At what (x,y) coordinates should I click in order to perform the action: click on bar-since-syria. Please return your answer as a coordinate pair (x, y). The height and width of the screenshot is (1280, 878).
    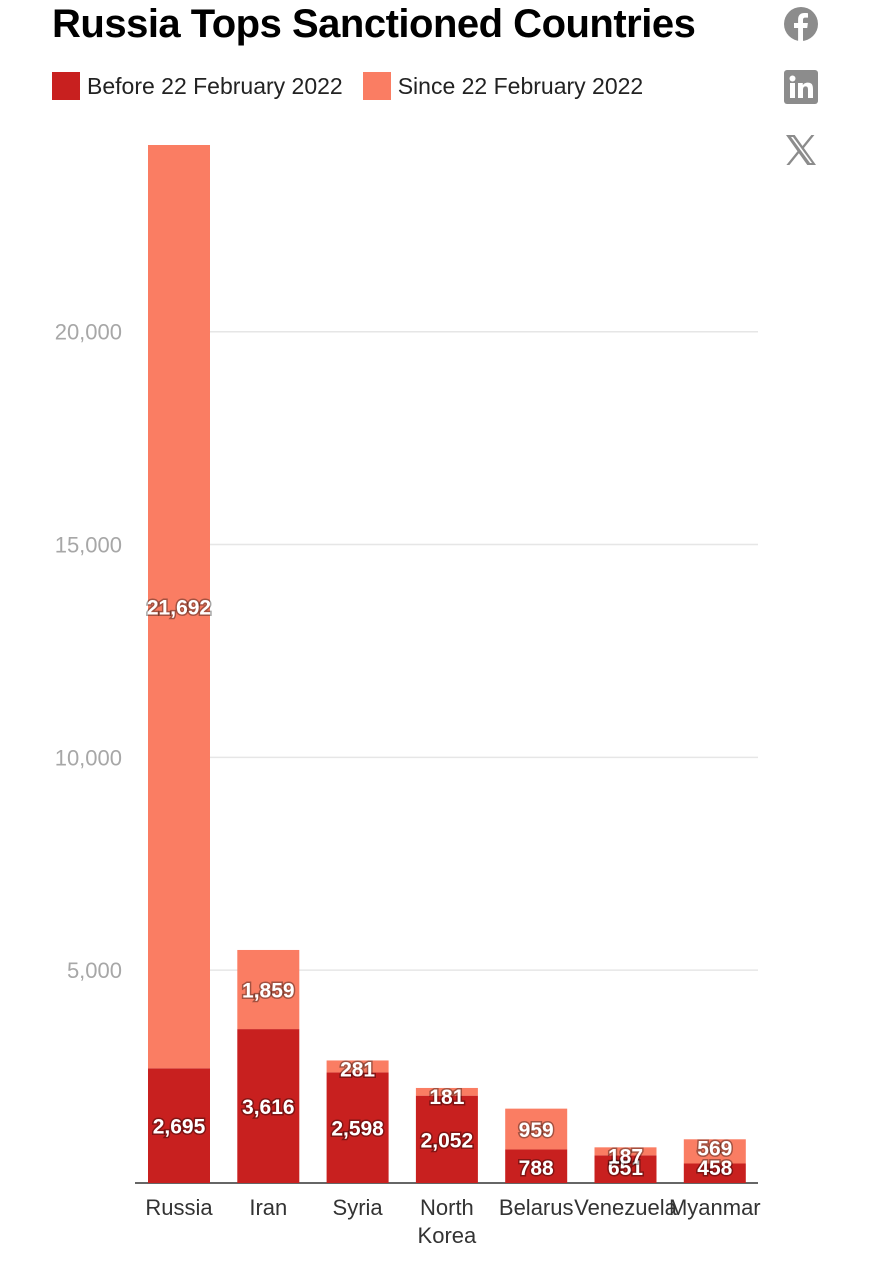
    Looking at the image, I should click on (357, 1066).